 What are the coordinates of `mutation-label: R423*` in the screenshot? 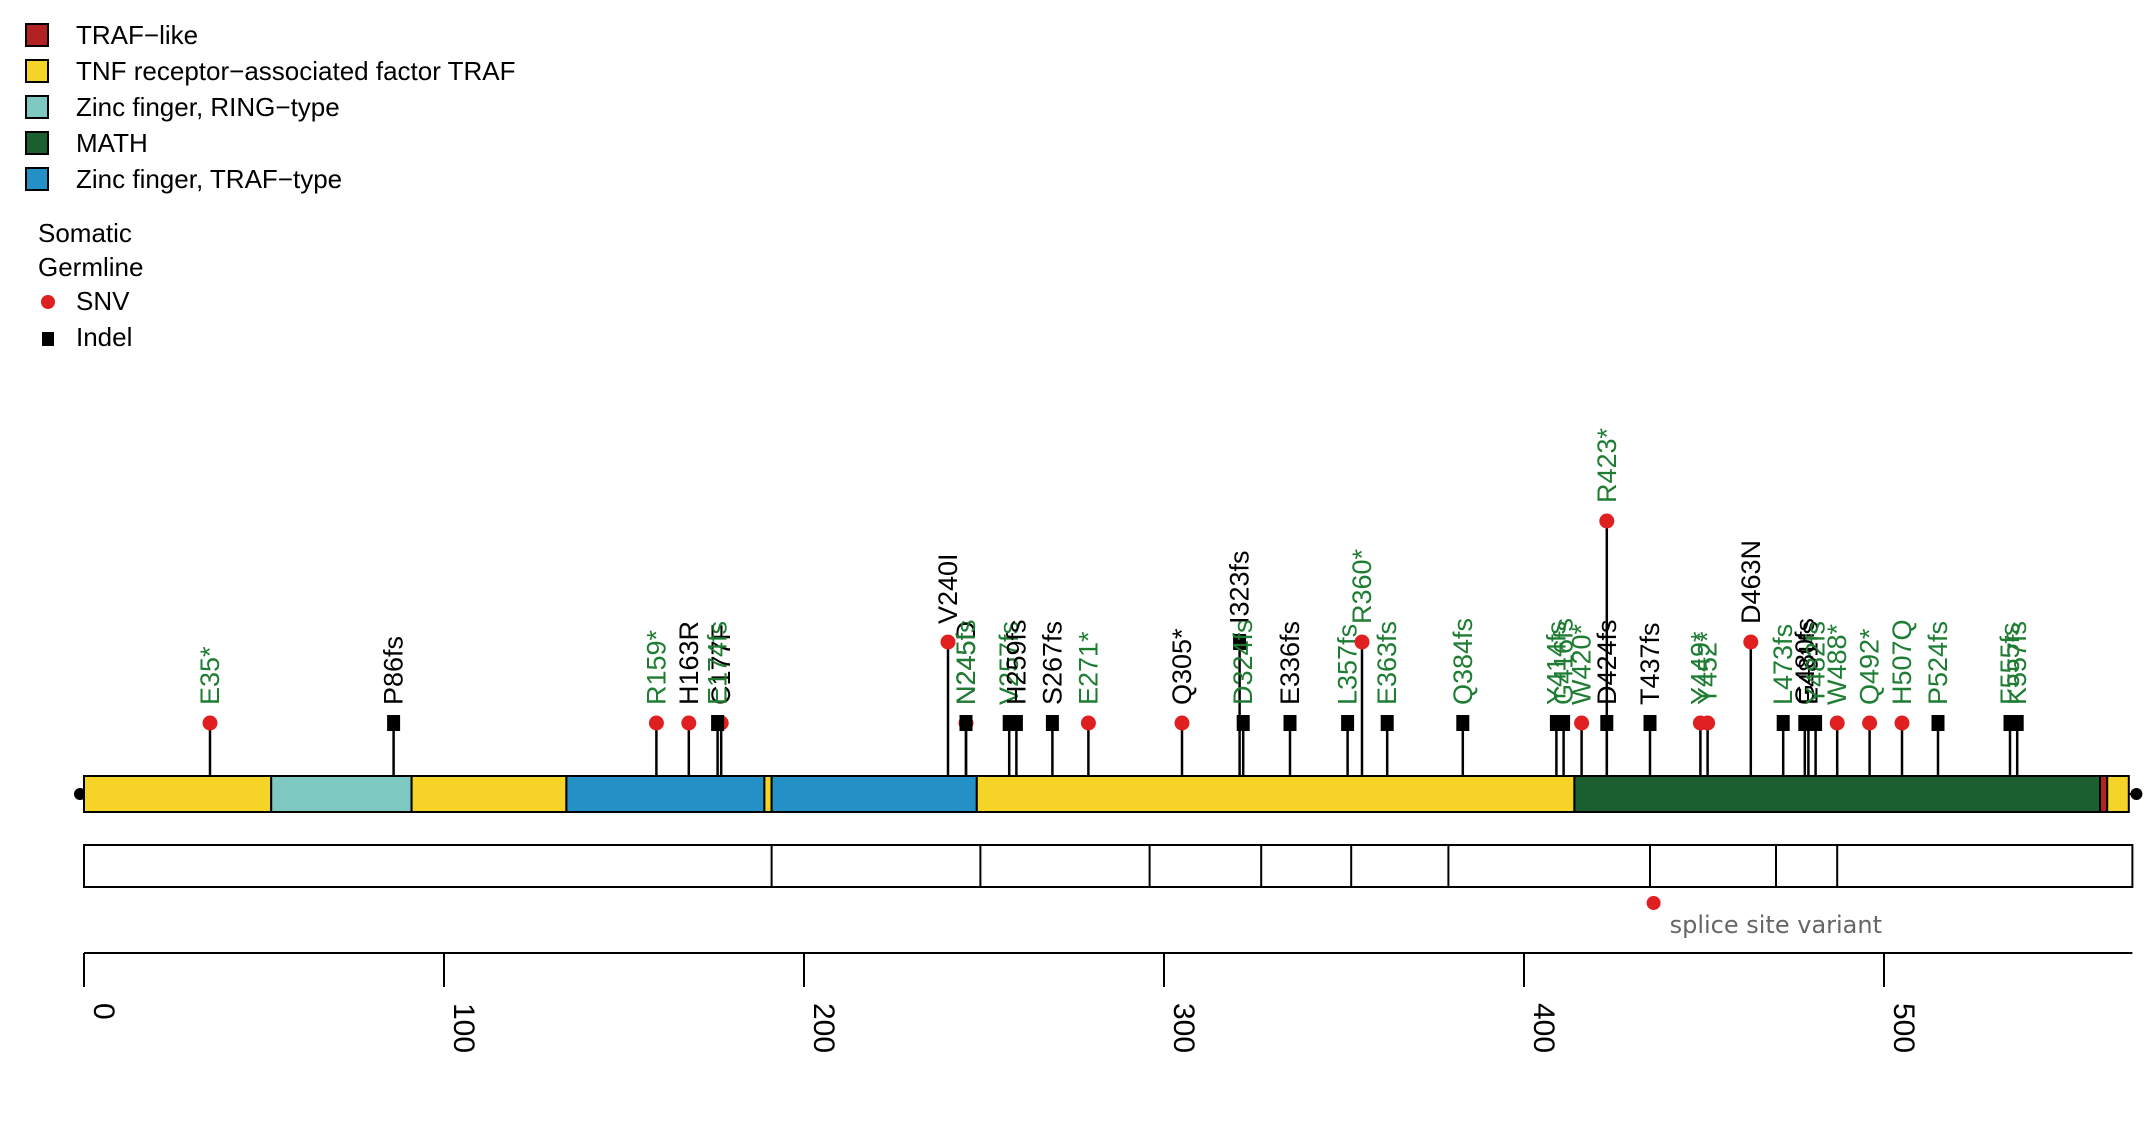 It's located at (1607, 465).